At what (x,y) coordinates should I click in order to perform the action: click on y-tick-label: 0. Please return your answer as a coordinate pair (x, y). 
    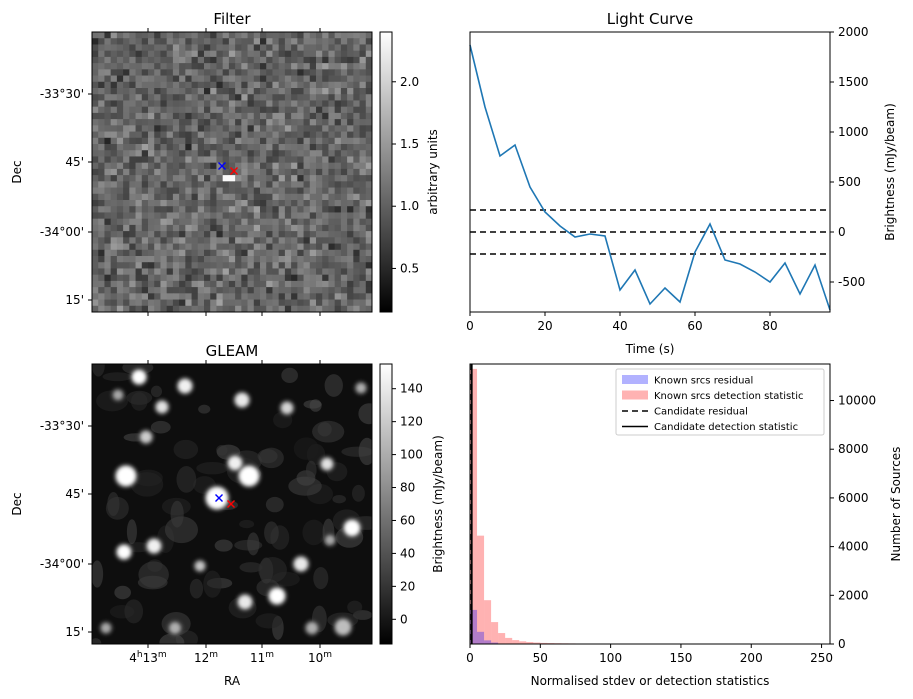
    Looking at the image, I should click on (842, 644).